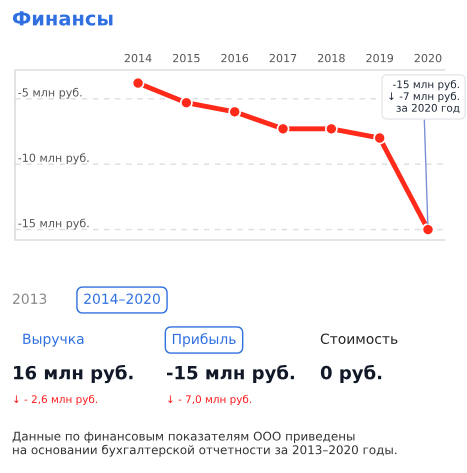 Image resolution: width=467 pixels, height=473 pixels. What do you see at coordinates (73, 374) in the screenshot?
I see `text: 16 млн руб.` at bounding box center [73, 374].